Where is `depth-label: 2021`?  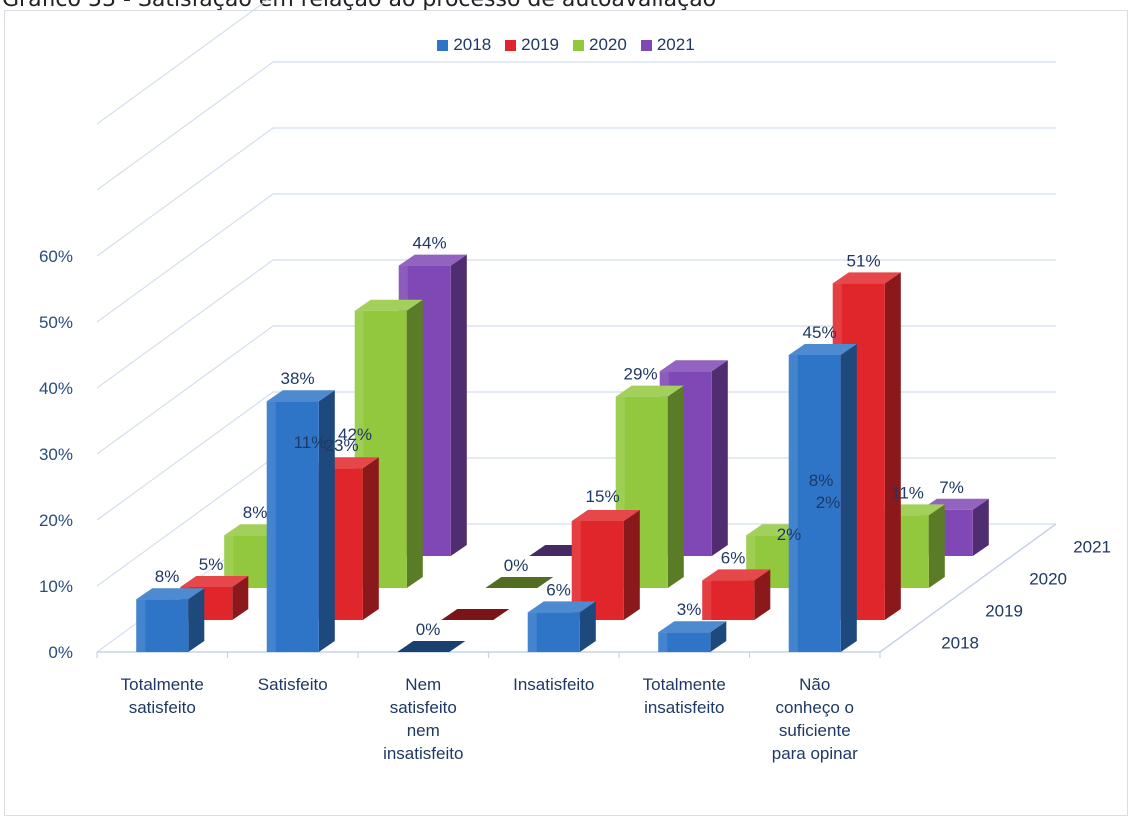 depth-label: 2021 is located at coordinates (1092, 546).